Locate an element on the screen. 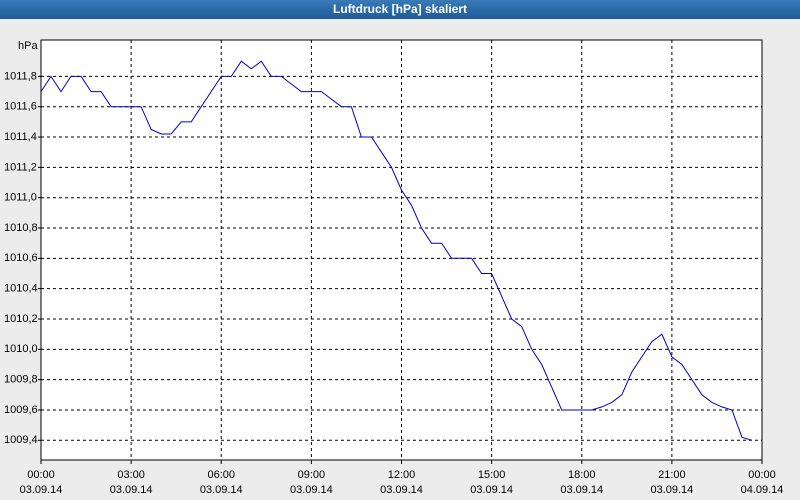 The height and width of the screenshot is (500, 800). y-tick-label: 1011,4 is located at coordinates (20, 137).